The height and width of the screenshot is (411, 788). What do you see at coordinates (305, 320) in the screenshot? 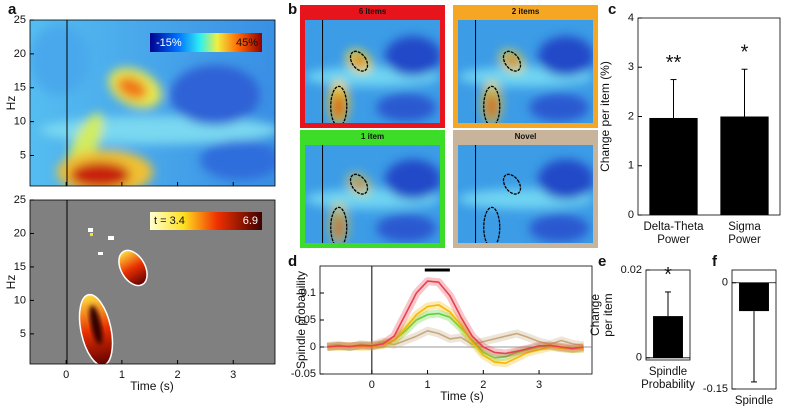
I see `y-tick-label: 0.05` at bounding box center [305, 320].